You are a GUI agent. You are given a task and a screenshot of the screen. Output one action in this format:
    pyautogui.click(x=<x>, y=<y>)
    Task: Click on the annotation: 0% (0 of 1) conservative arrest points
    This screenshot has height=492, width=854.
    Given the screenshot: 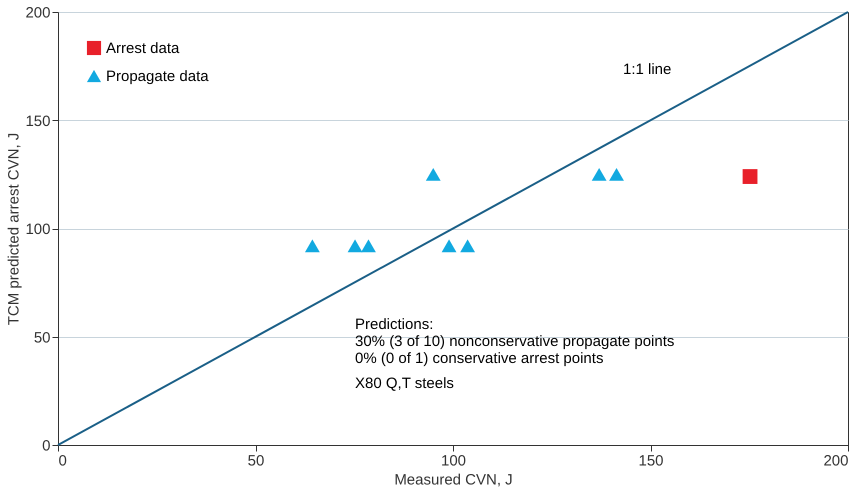 What is the action you would take?
    pyautogui.click(x=479, y=358)
    